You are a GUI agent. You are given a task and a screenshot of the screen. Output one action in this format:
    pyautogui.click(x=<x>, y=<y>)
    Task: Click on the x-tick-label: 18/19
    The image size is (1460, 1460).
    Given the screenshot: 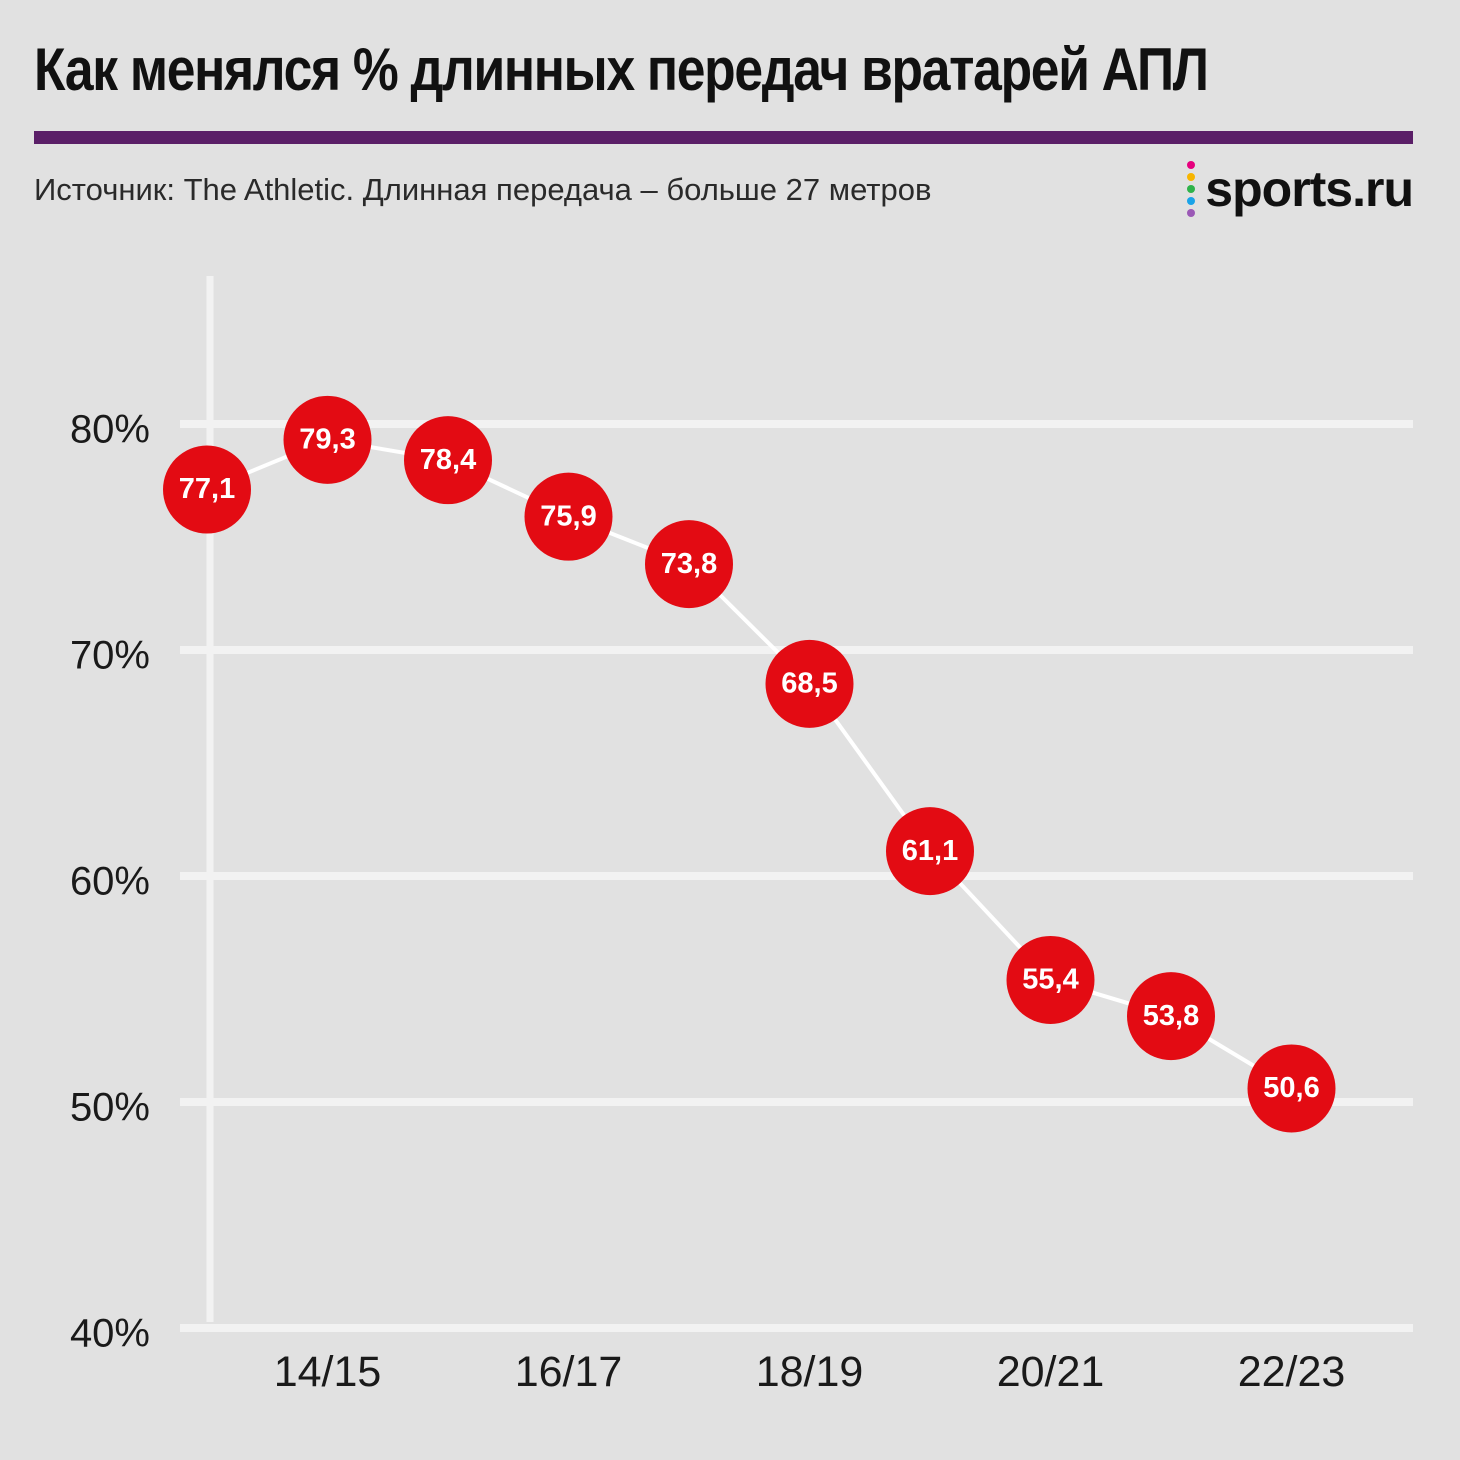 What is the action you would take?
    pyautogui.click(x=810, y=1372)
    